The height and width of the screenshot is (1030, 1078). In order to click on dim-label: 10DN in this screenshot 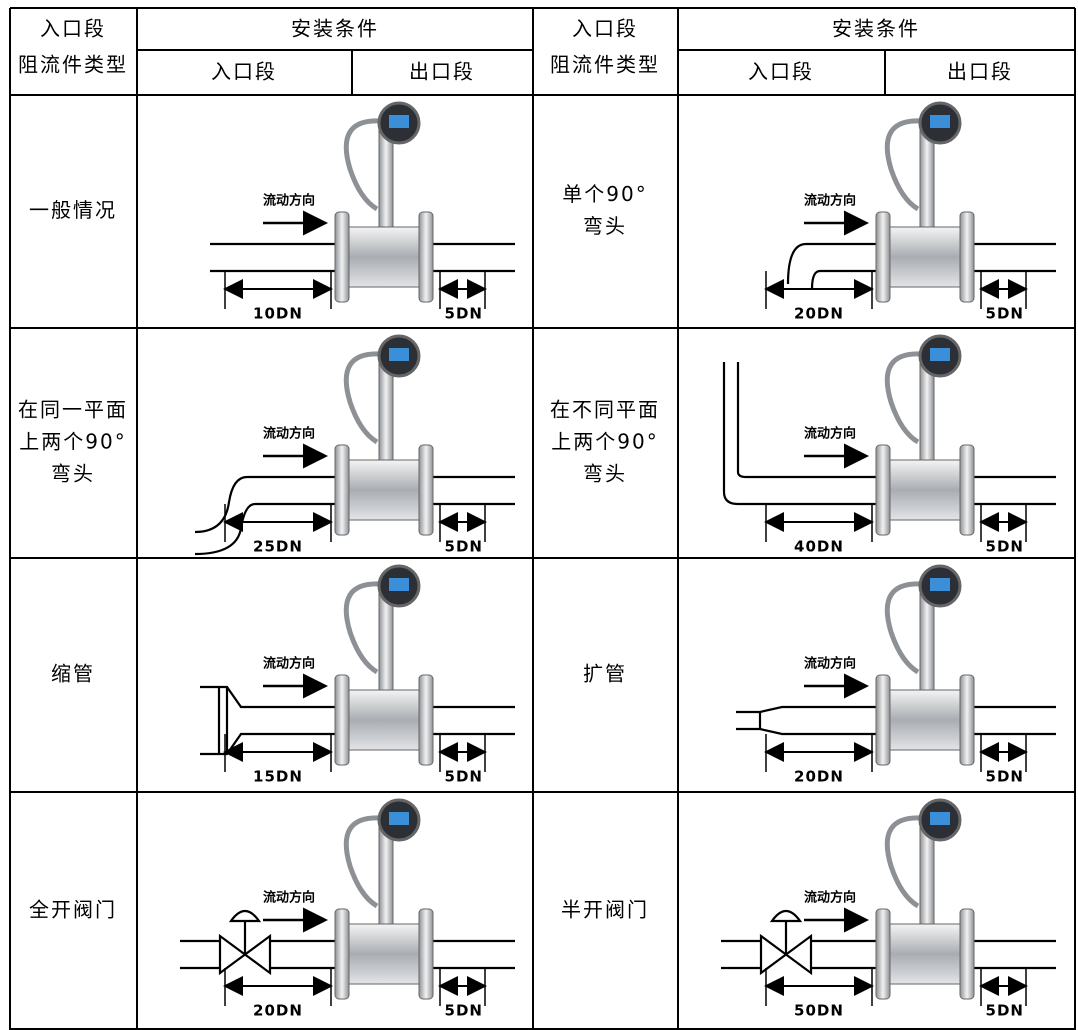, I will do `click(278, 314)`.